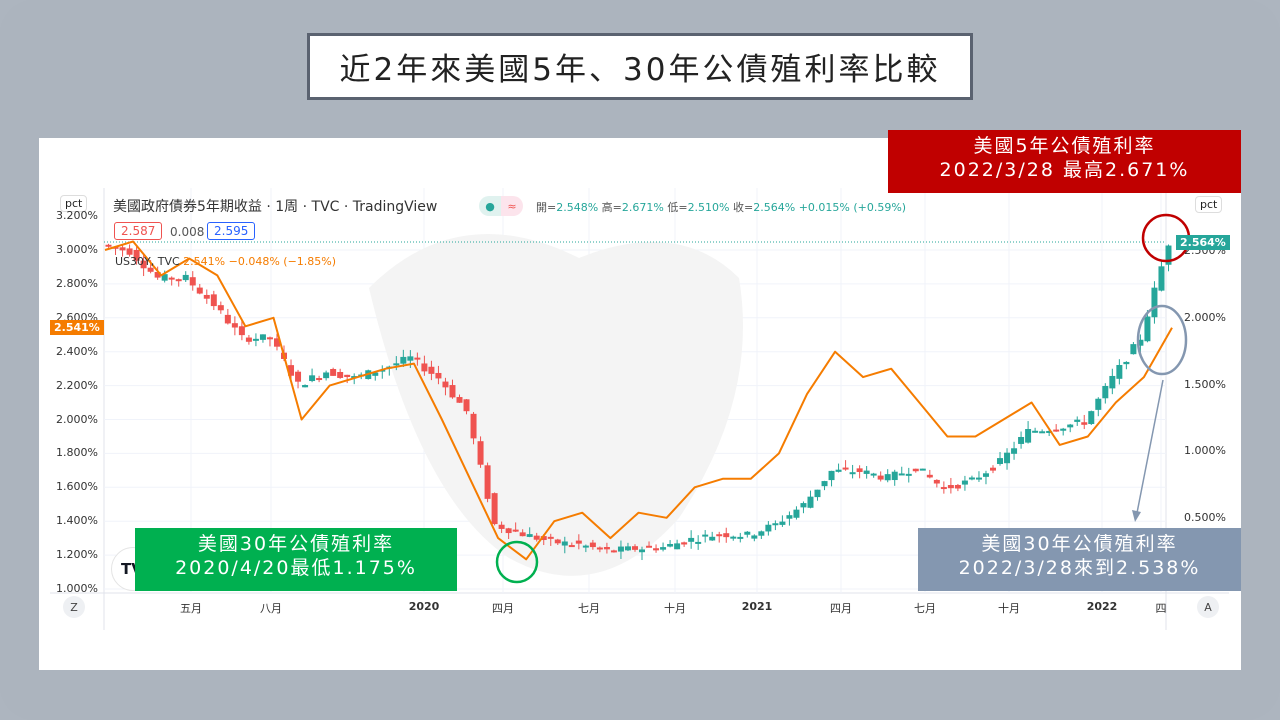  I want to click on right-axis-tick: 2.000%, so click(1205, 317).